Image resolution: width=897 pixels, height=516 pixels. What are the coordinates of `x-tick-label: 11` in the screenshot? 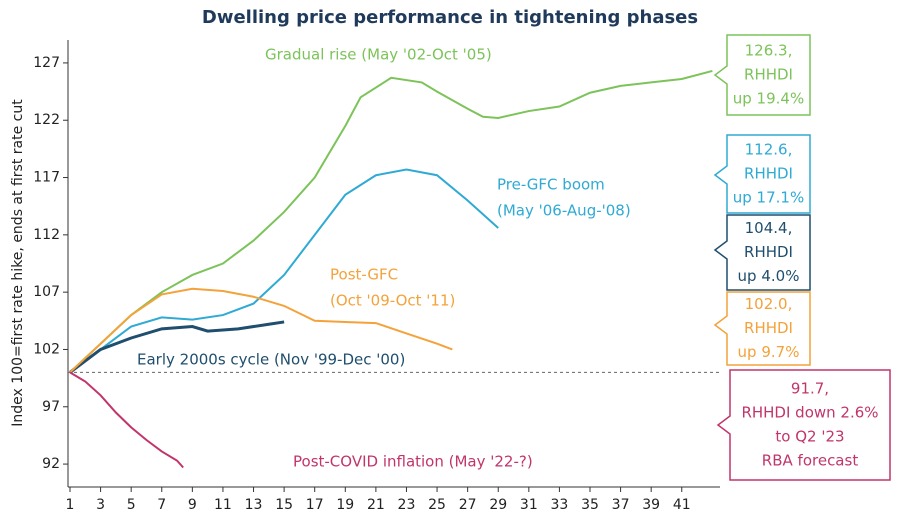 It's located at (223, 505).